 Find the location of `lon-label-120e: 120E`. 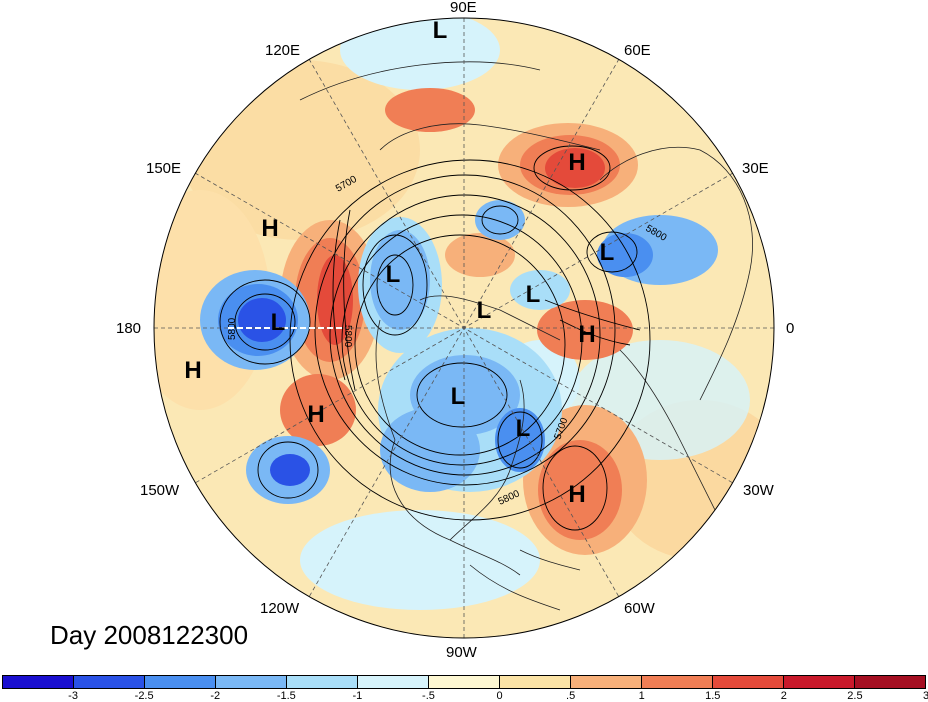

lon-label-120e: 120E is located at coordinates (283, 50).